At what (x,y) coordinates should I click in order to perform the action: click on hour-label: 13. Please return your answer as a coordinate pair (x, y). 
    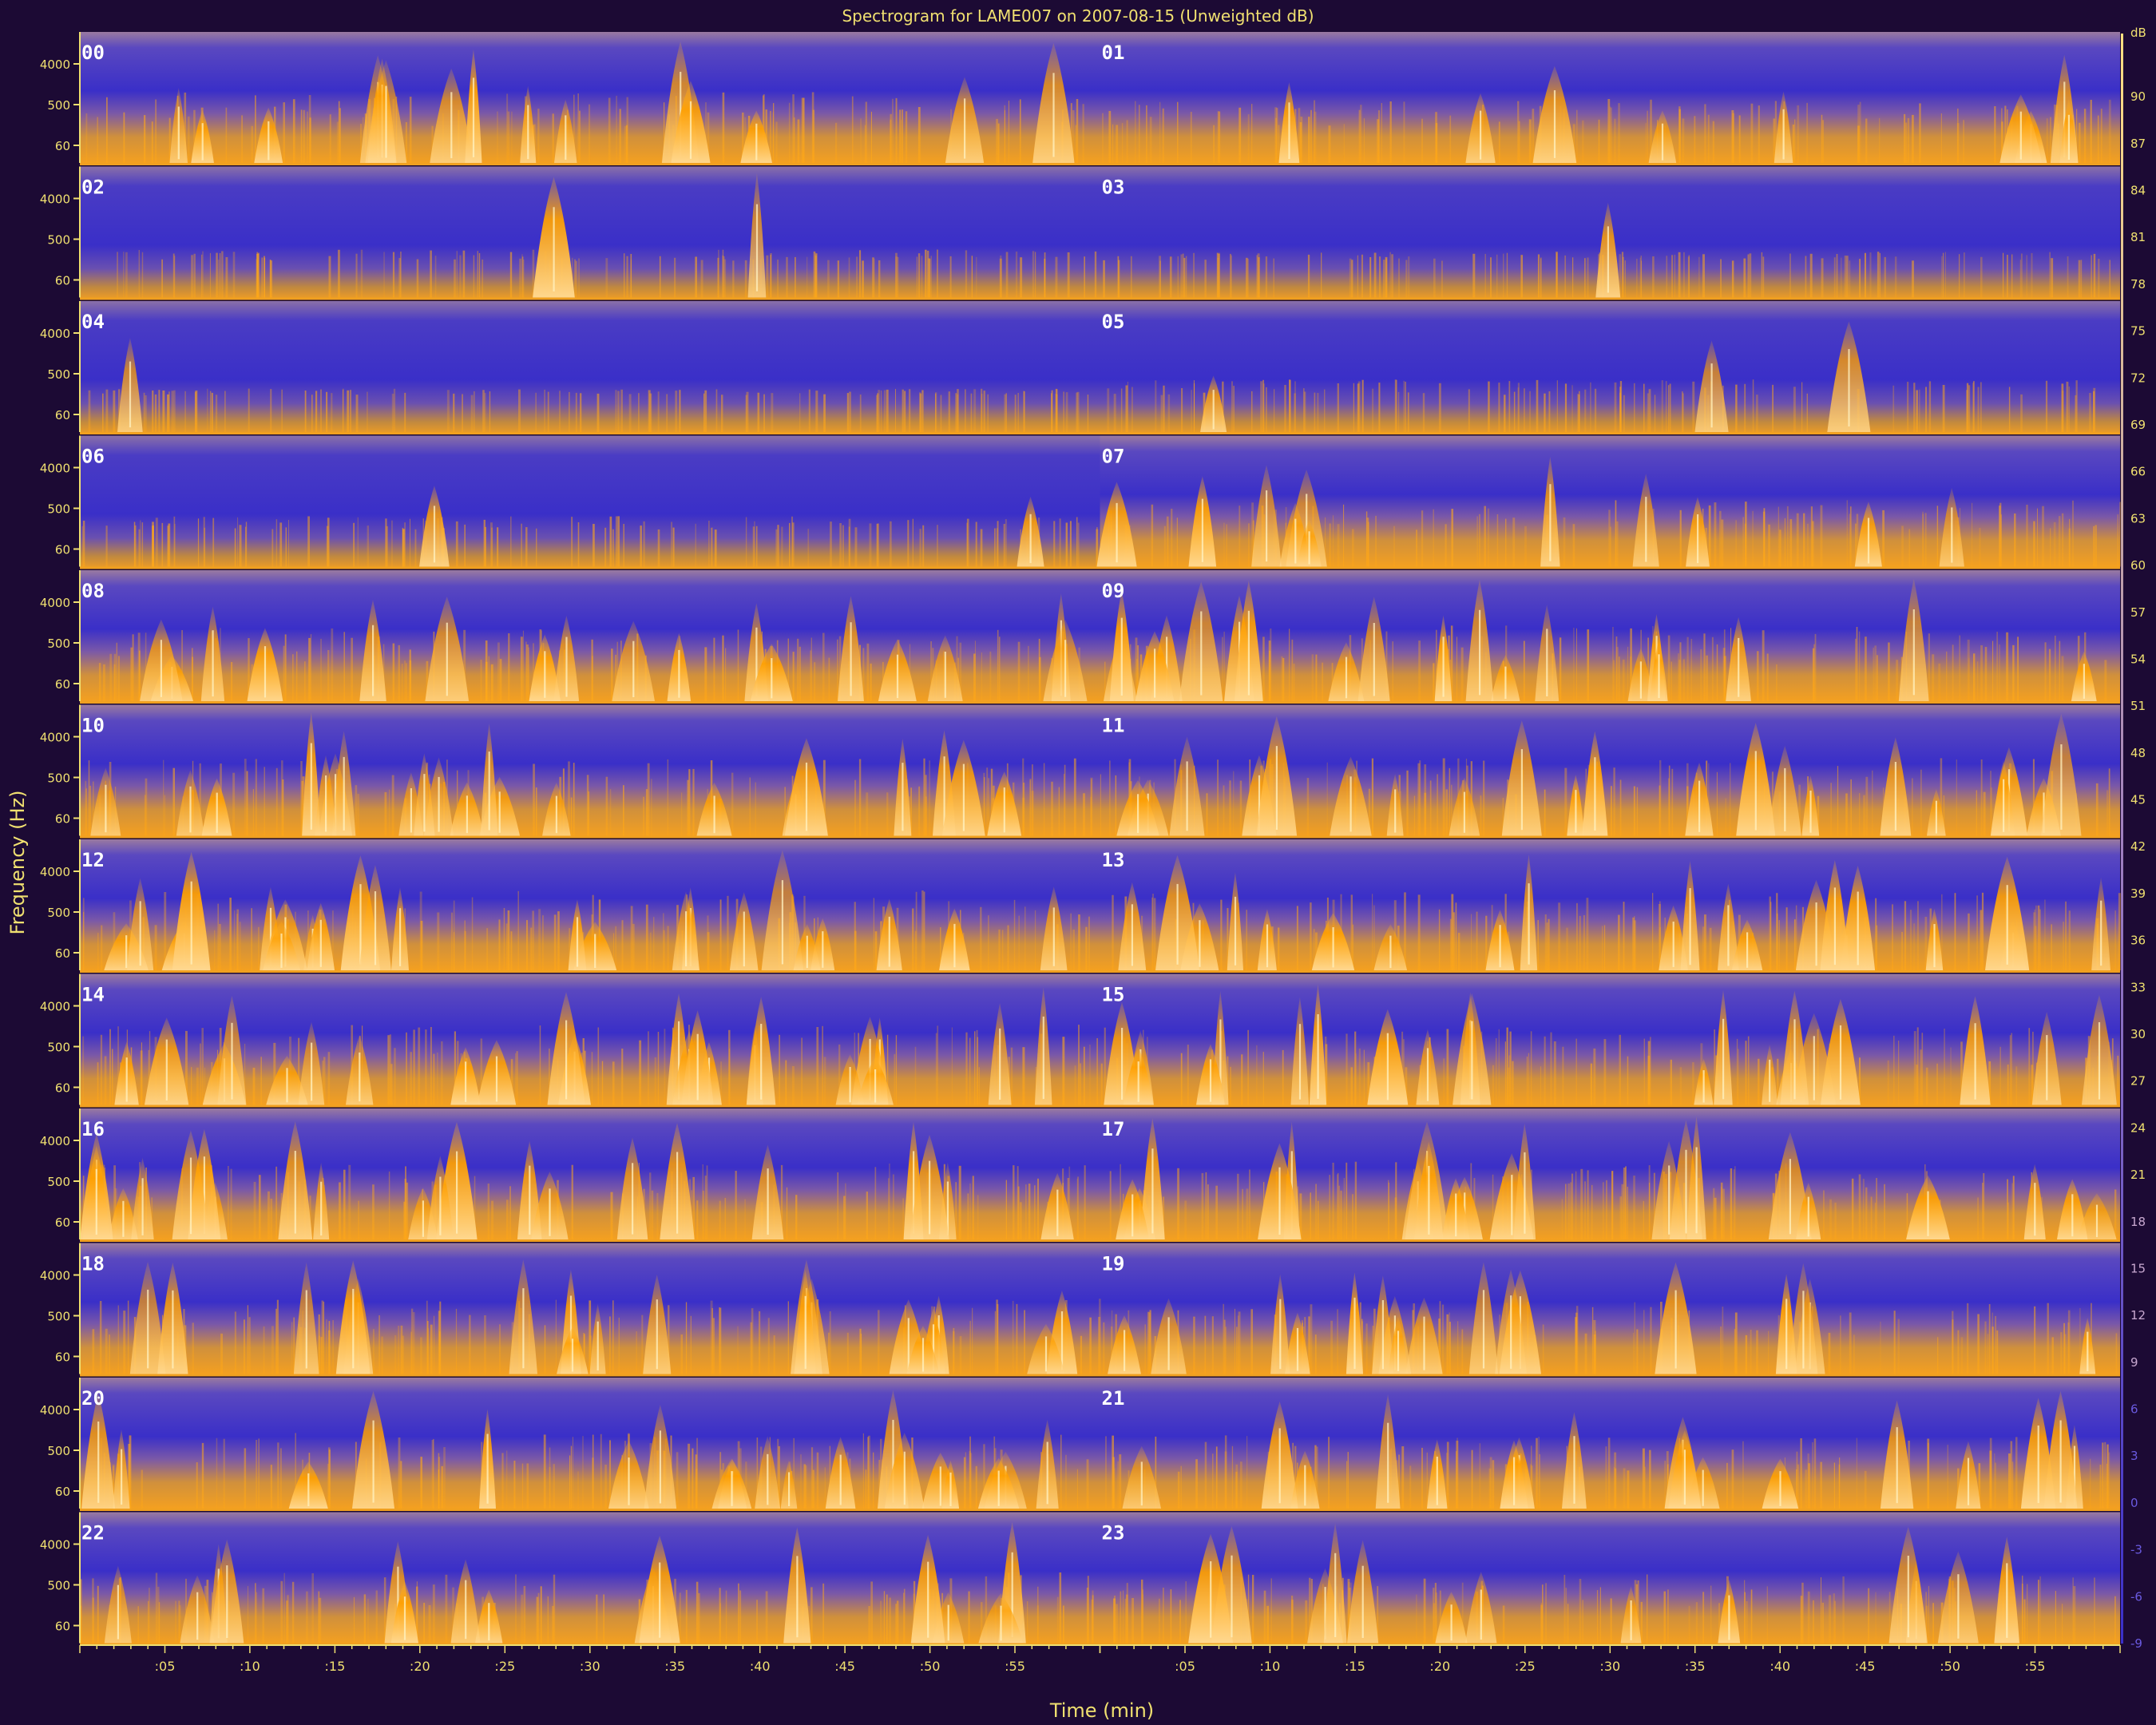
    Looking at the image, I should click on (1113, 860).